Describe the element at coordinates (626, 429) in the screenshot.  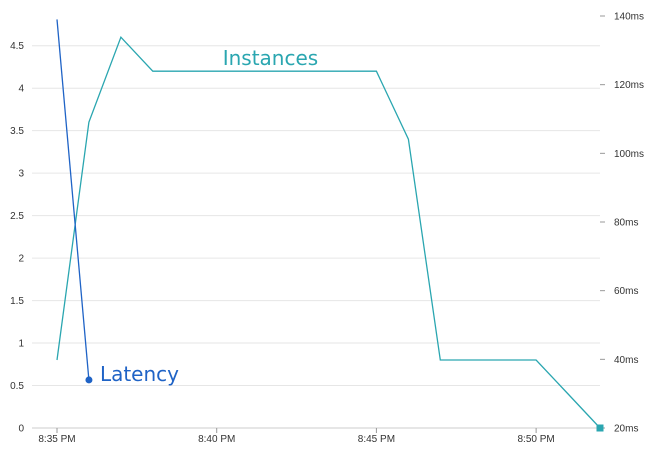
I see `right-tick-label: 20ms` at that location.